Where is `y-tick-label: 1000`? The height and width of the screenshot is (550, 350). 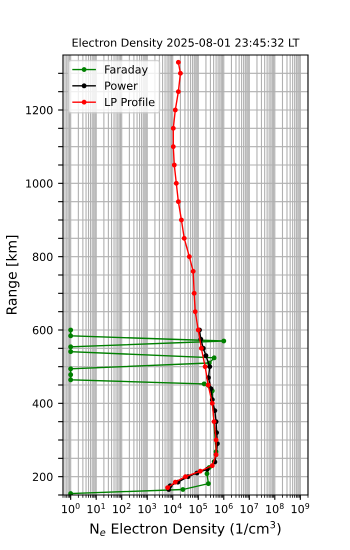
y-tick-label: 1000 is located at coordinates (39, 183).